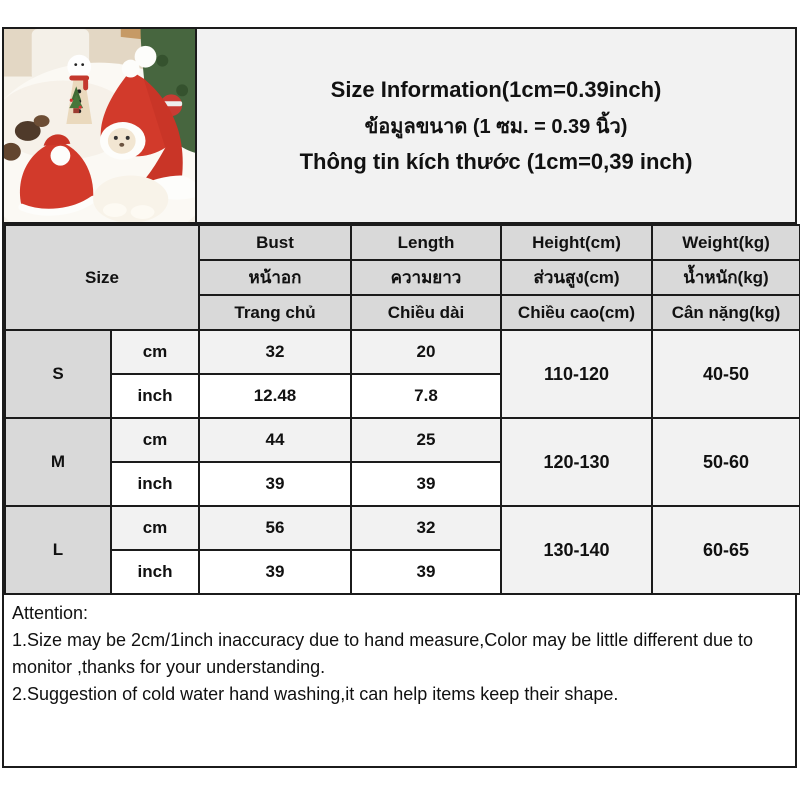  What do you see at coordinates (576, 374) in the screenshot?
I see `s-height-range: 110-120` at bounding box center [576, 374].